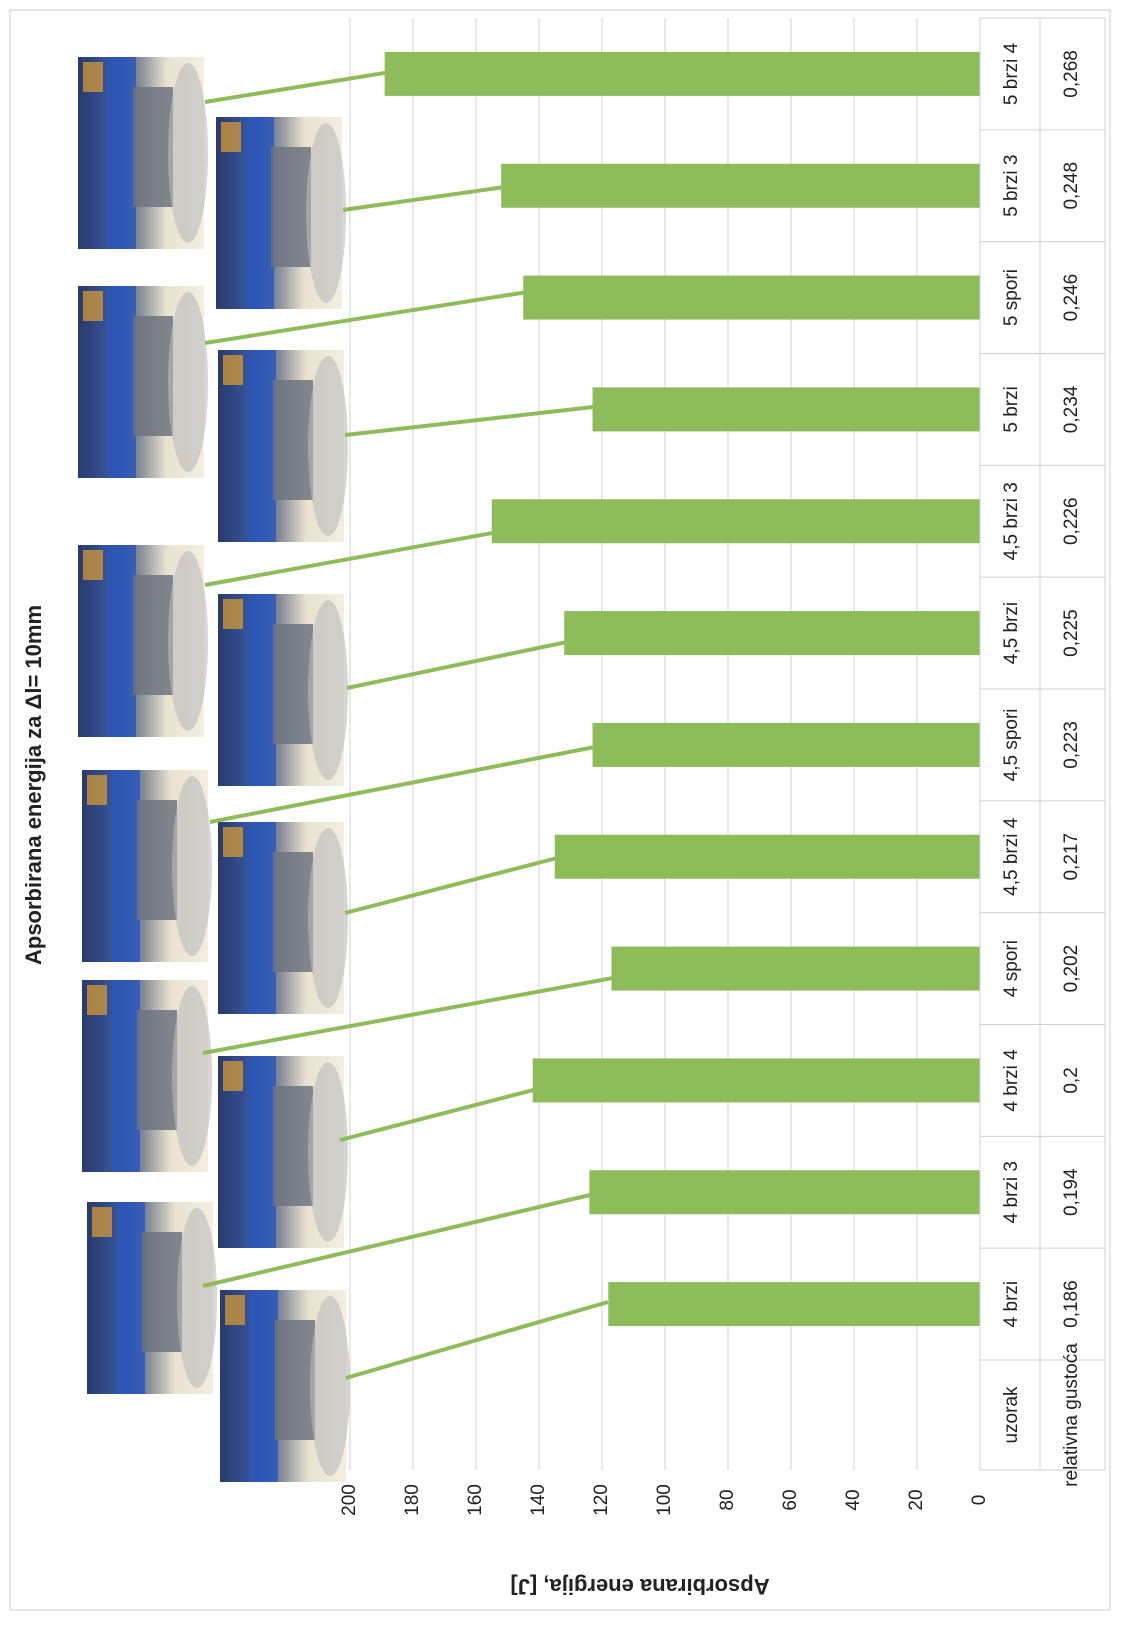 This screenshot has height=1625, width=1143. What do you see at coordinates (349, 1500) in the screenshot?
I see `y-tick-label: 200` at bounding box center [349, 1500].